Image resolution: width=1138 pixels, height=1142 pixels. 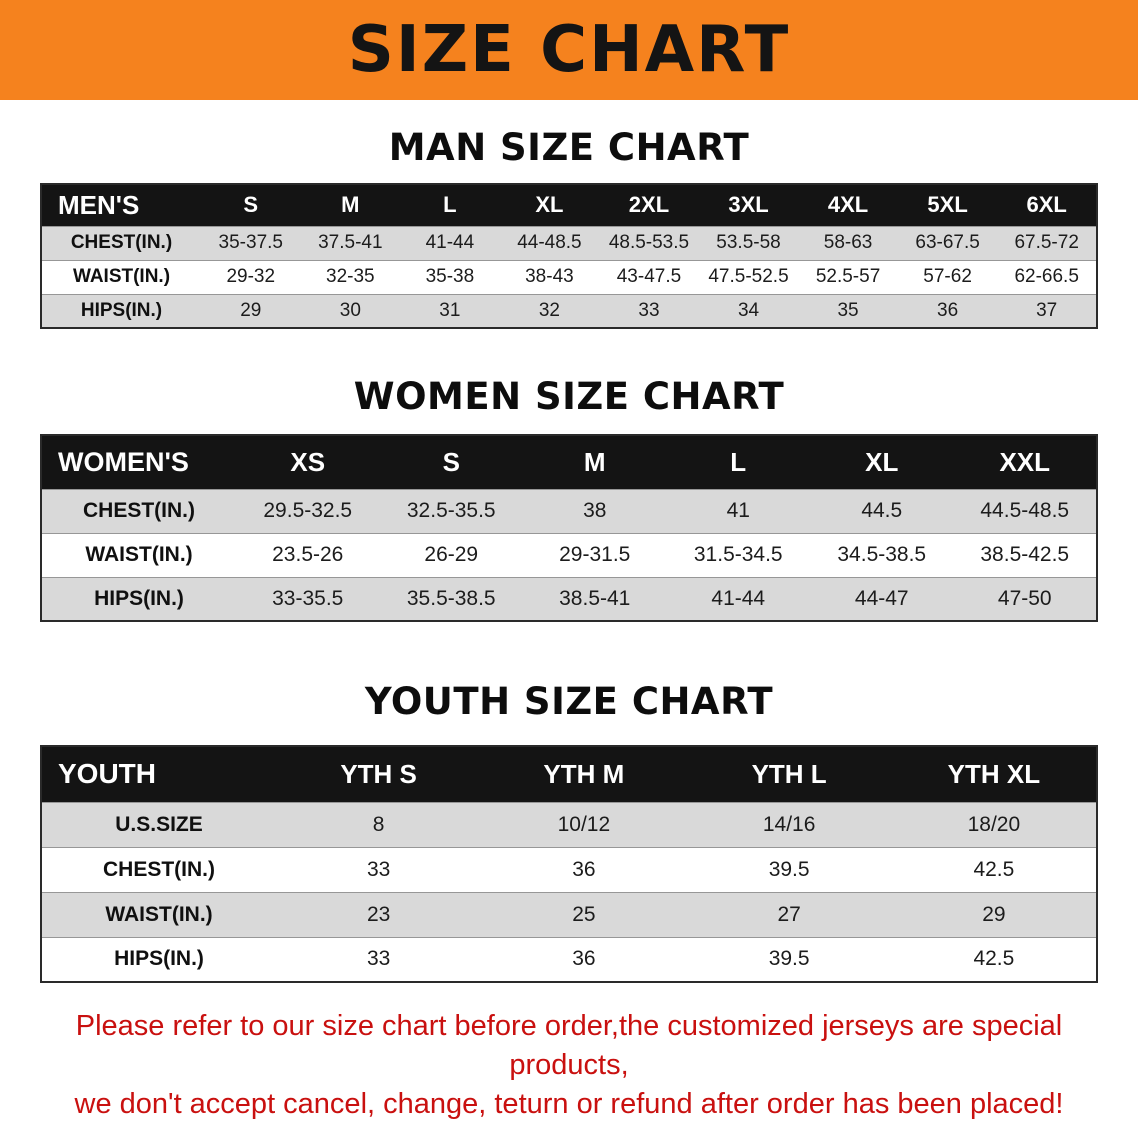 I want to click on size-value-cell: 23, so click(x=378, y=914).